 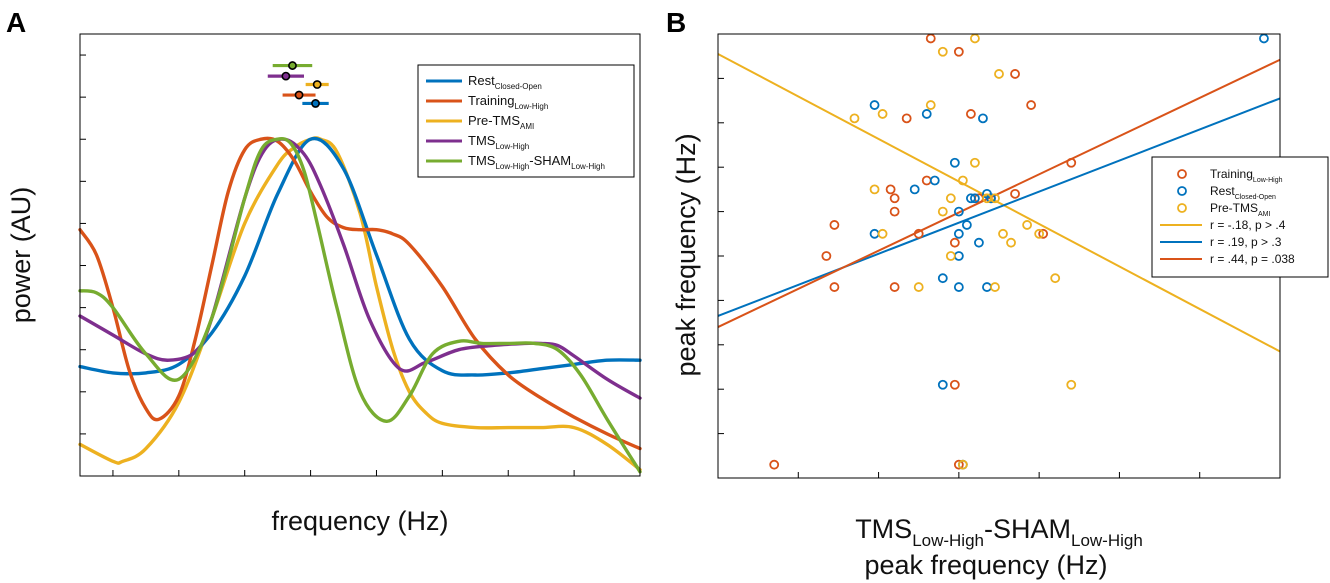 What do you see at coordinates (1252, 259) in the screenshot?
I see `legend-fit-label: r = .44, p = .038` at bounding box center [1252, 259].